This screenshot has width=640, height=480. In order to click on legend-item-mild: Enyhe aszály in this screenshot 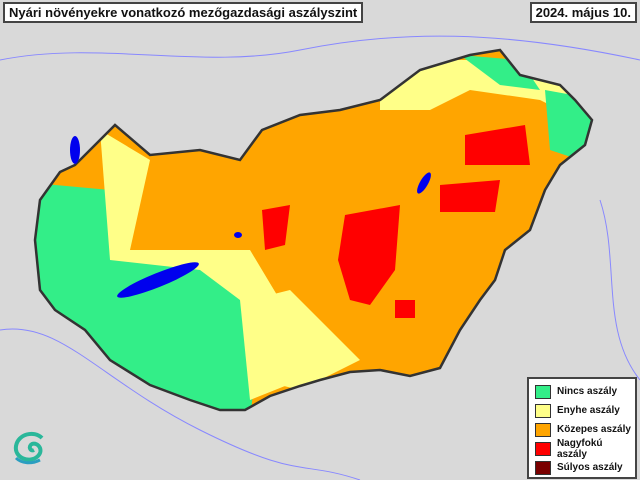, I will do `click(585, 410)`.